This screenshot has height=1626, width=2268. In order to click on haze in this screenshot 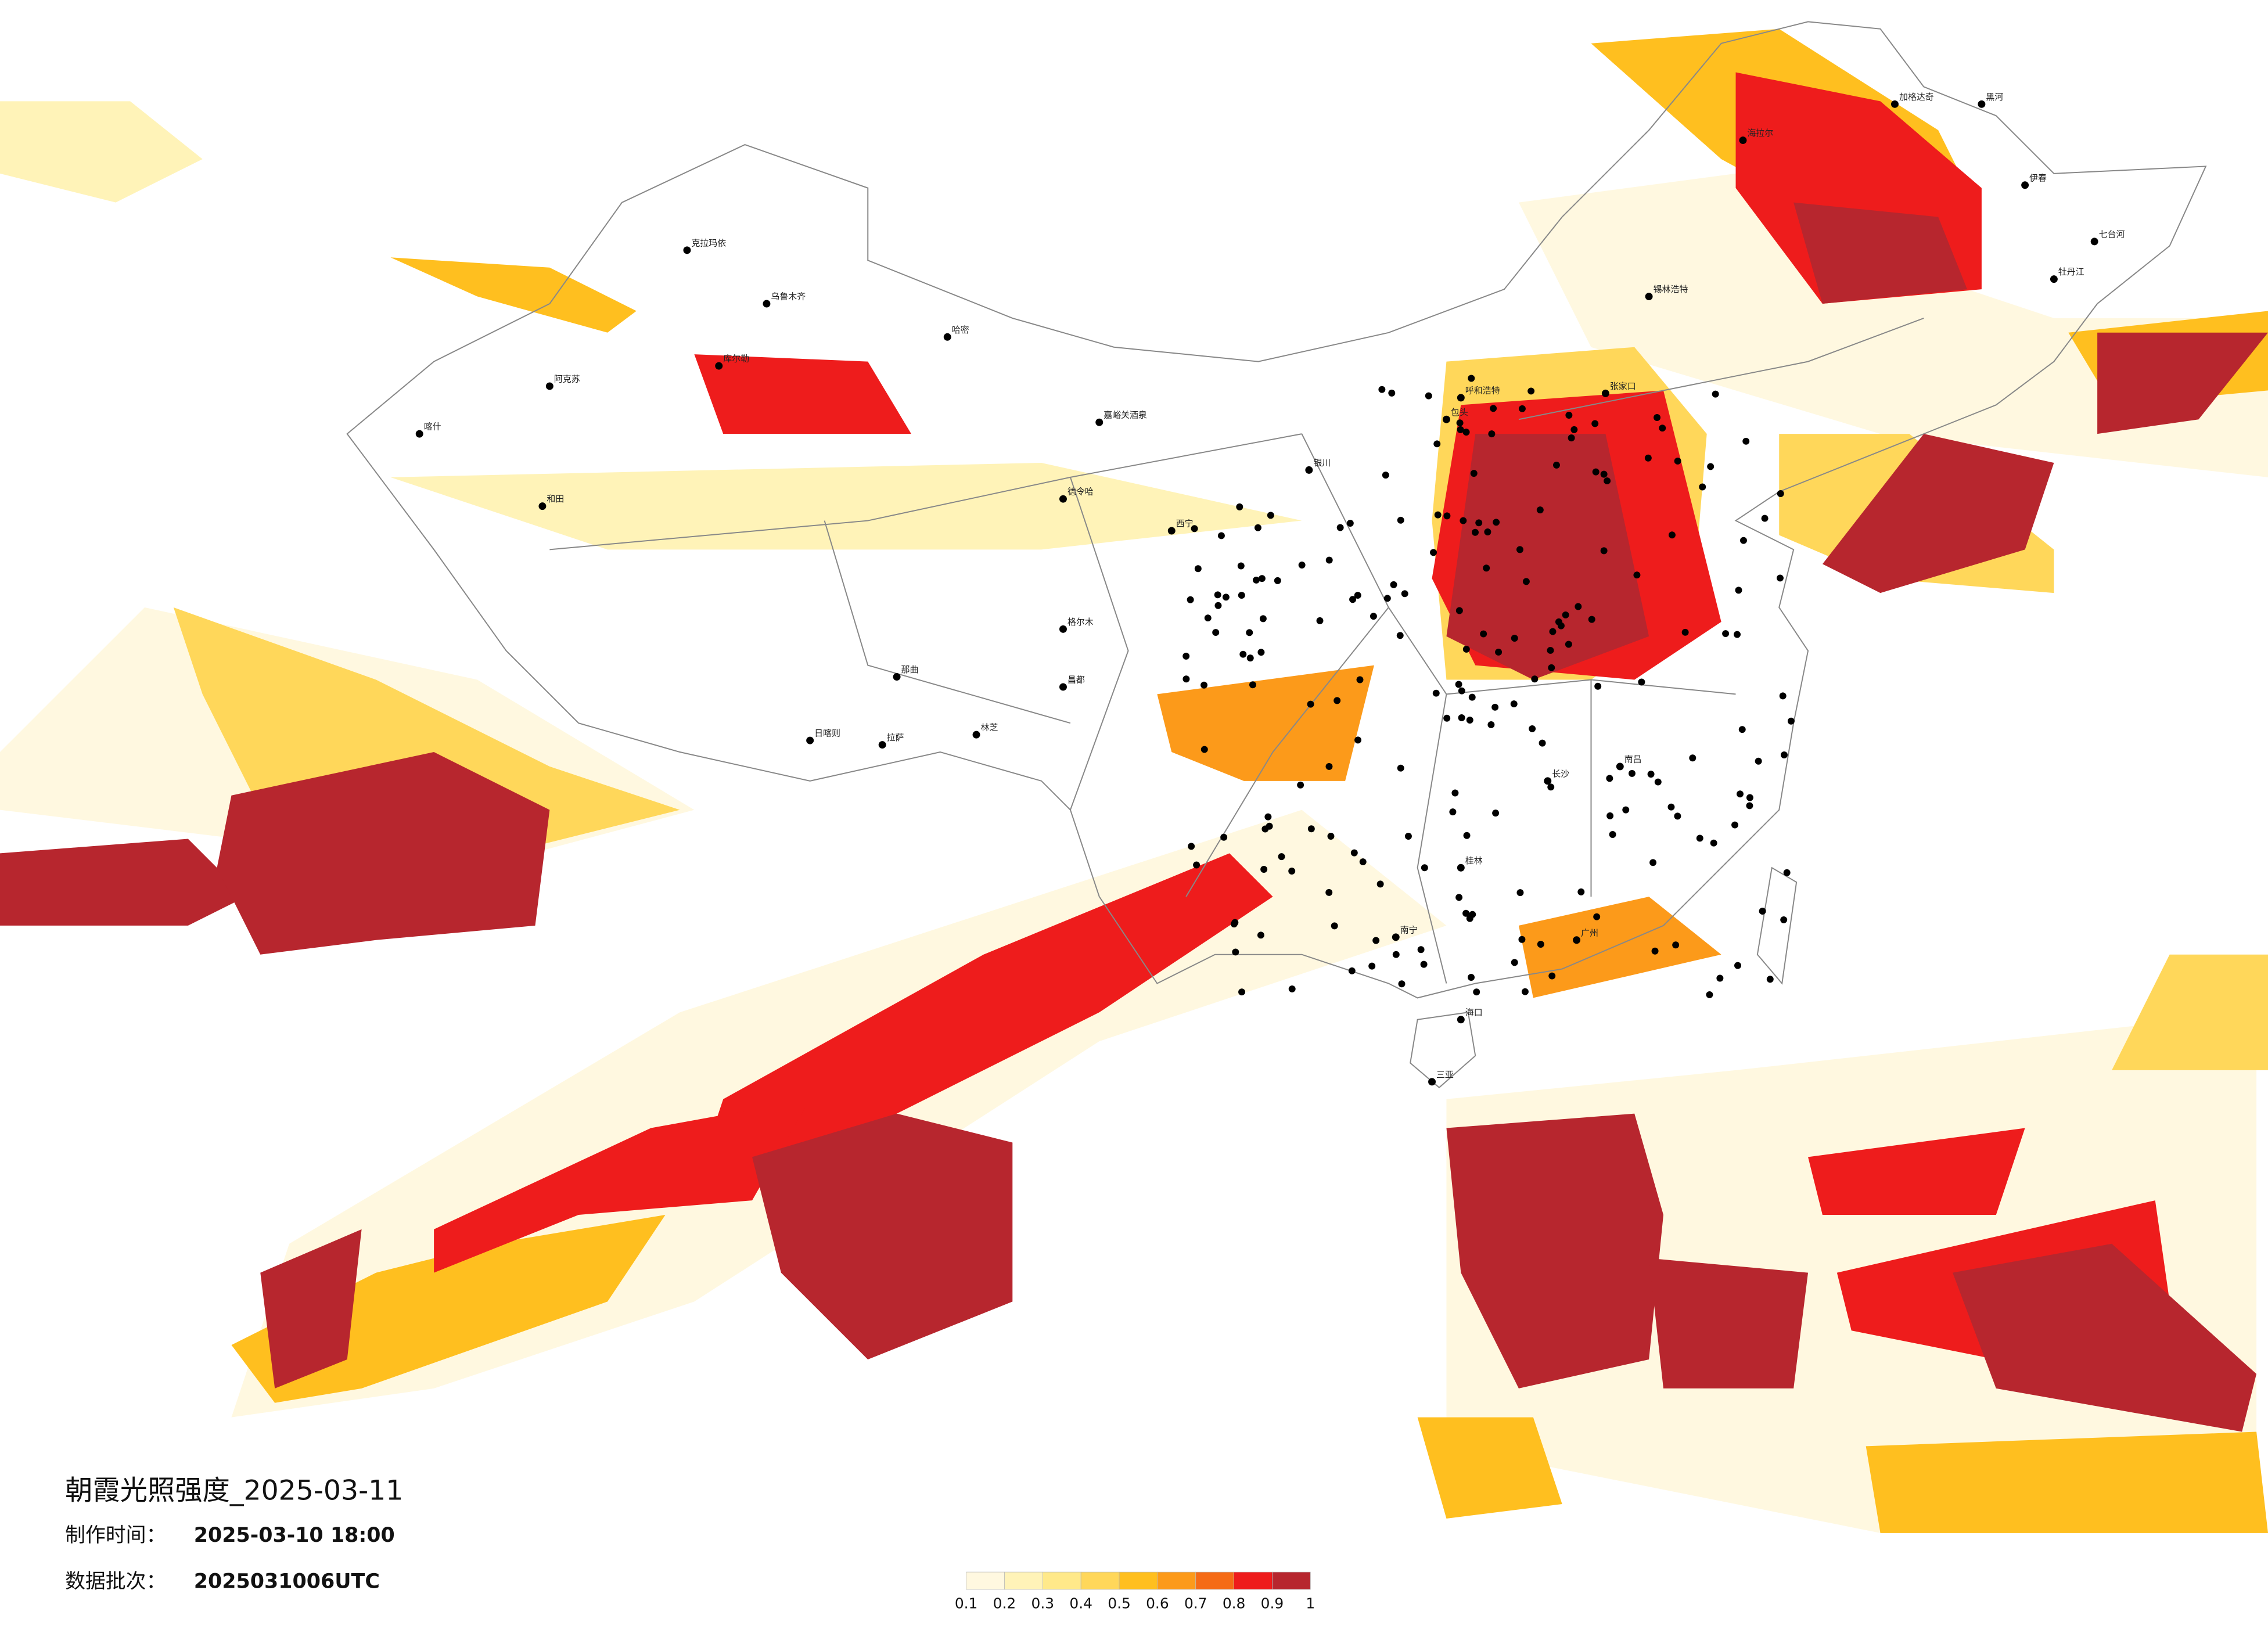, I will do `click(846, 506)`.